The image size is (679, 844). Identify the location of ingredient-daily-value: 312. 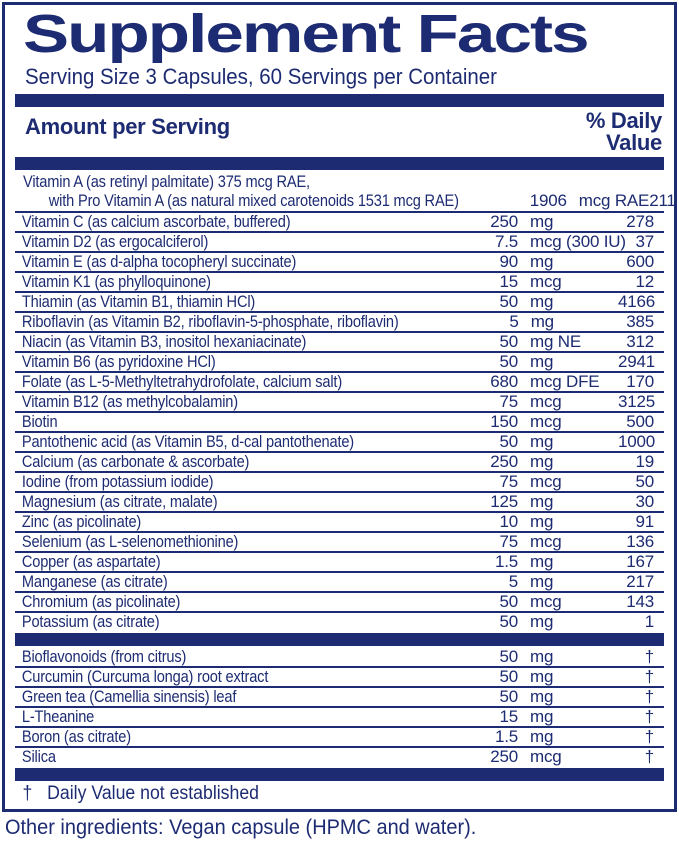
(640, 341).